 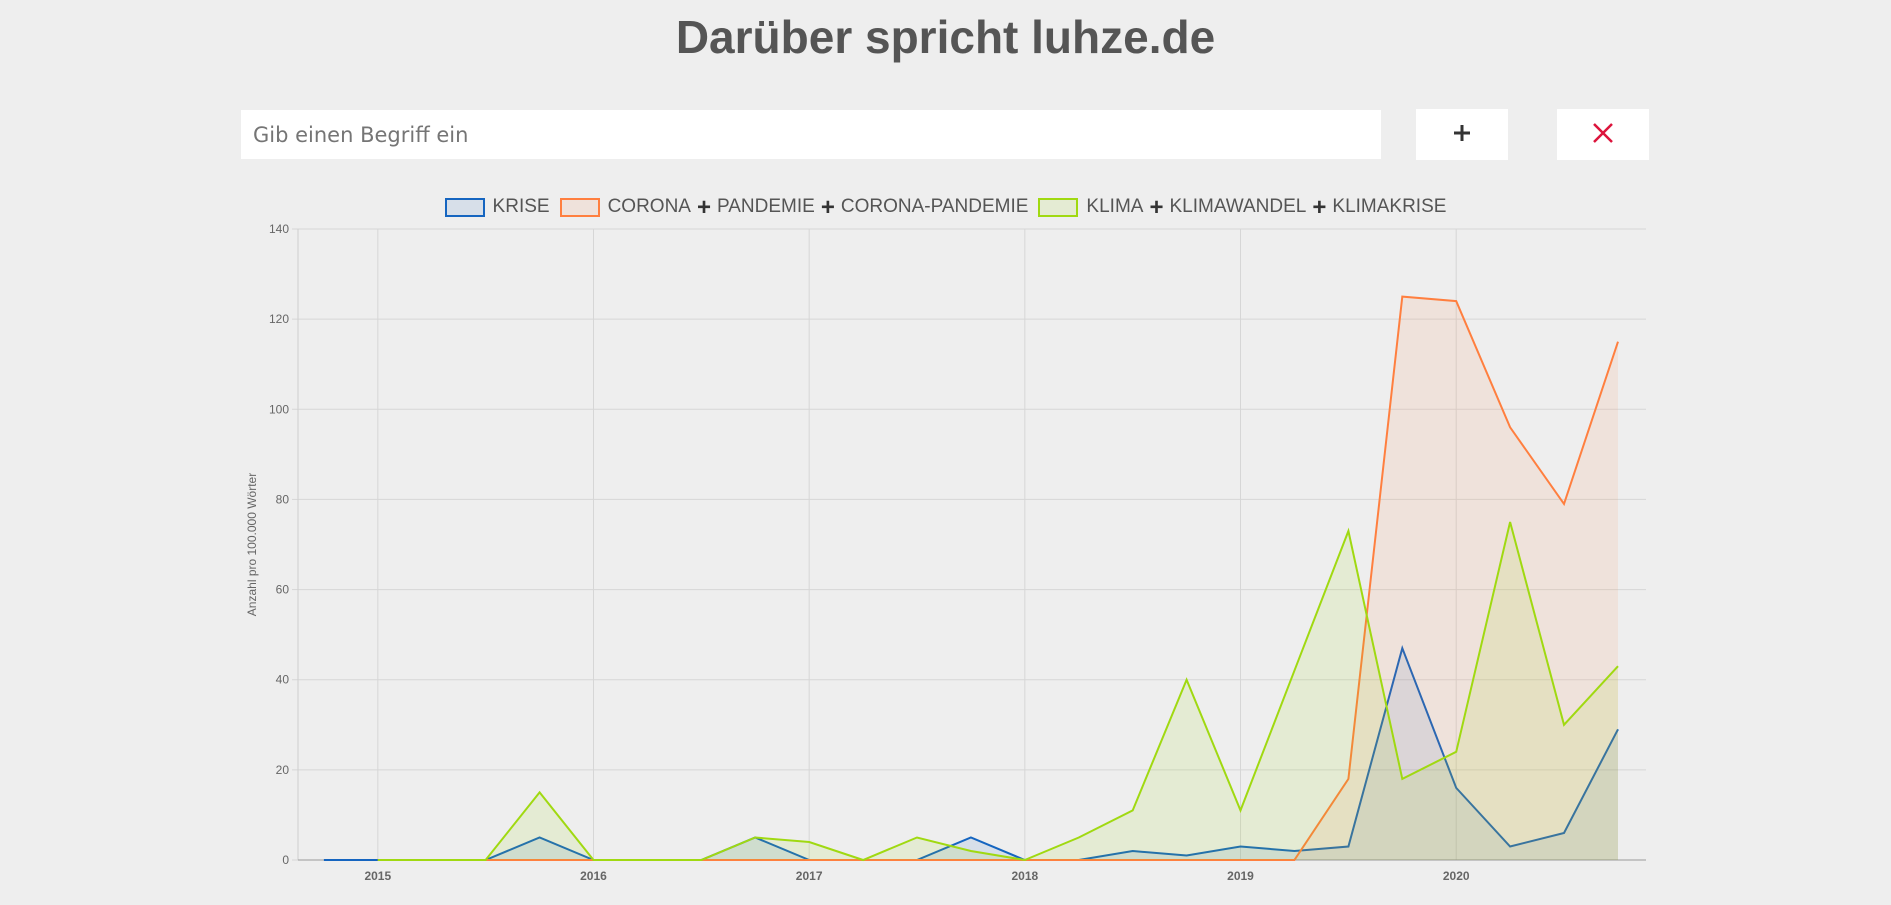 I want to click on legend-item-2: CORONA + PANDEMIE + CORONA-PANDEMIE, so click(x=794, y=207).